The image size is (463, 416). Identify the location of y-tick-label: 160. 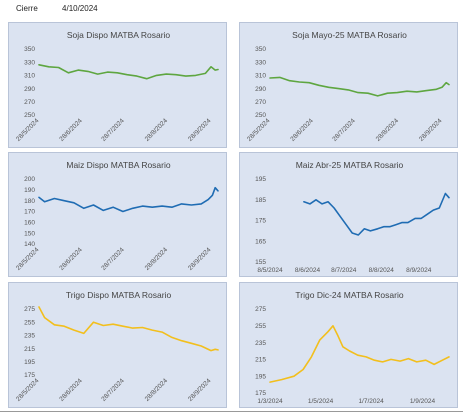
(29, 223).